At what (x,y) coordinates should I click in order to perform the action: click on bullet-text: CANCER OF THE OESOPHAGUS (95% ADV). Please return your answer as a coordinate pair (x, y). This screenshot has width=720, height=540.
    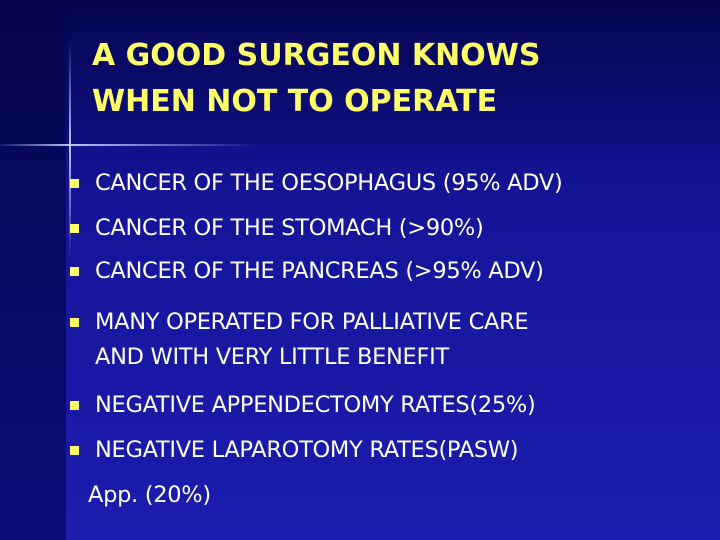
    Looking at the image, I should click on (329, 183).